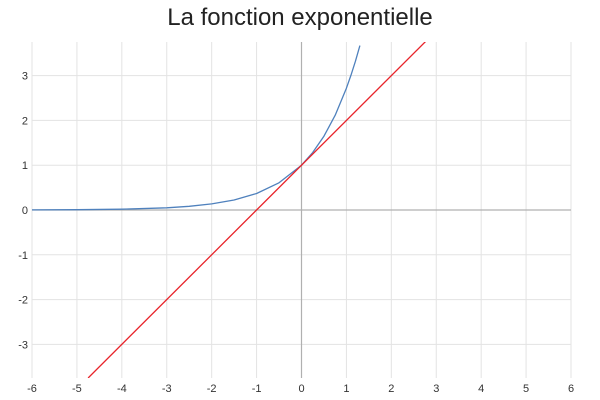 This screenshot has height=400, width=600. What do you see at coordinates (23, 301) in the screenshot?
I see `y-tick-label: -2` at bounding box center [23, 301].